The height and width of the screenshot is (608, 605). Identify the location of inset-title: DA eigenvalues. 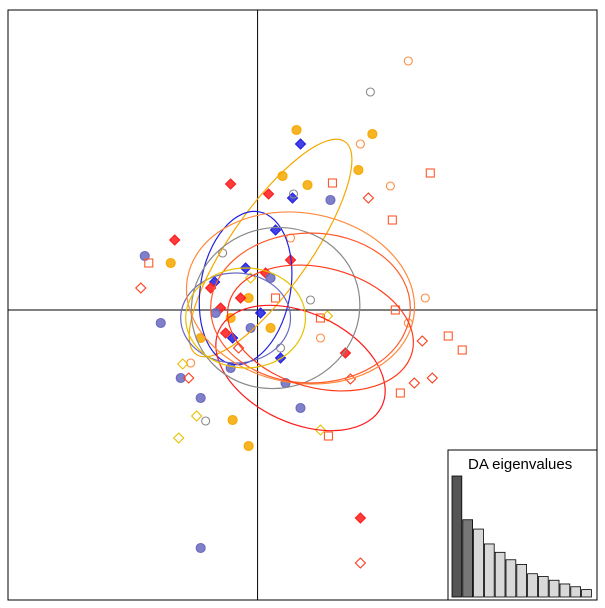
(520, 464).